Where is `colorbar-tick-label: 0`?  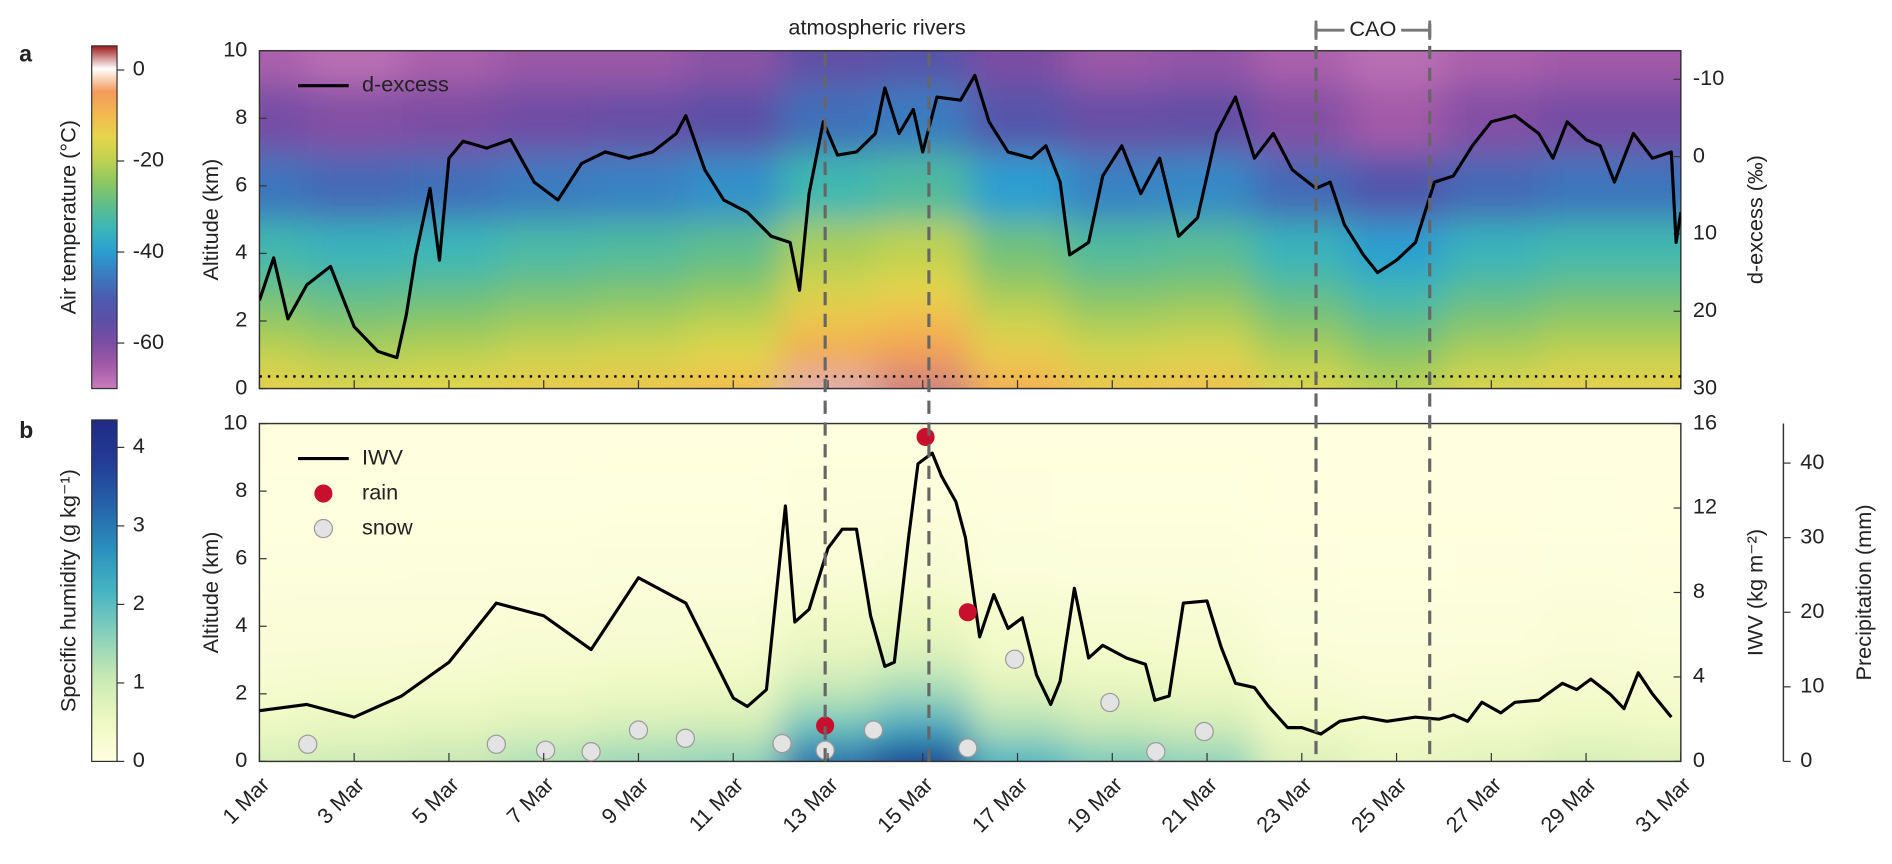
colorbar-tick-label: 0 is located at coordinates (139, 759).